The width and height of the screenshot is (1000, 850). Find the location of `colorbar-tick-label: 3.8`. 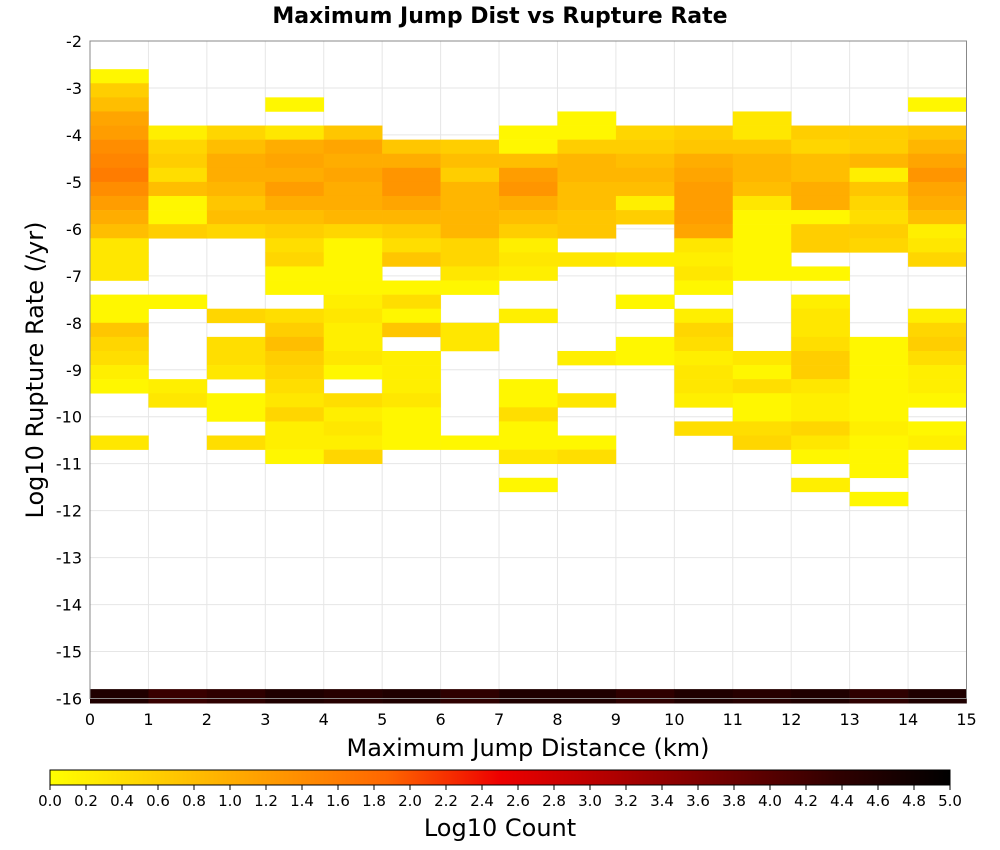

colorbar-tick-label: 3.8 is located at coordinates (734, 801).